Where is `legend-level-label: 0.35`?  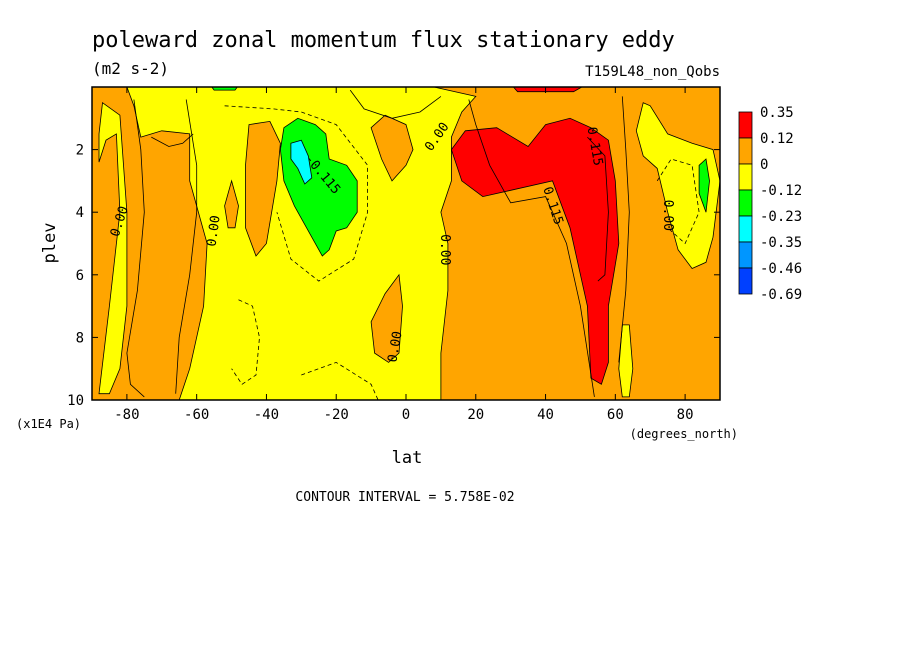
legend-level-label: 0.35 is located at coordinates (777, 113).